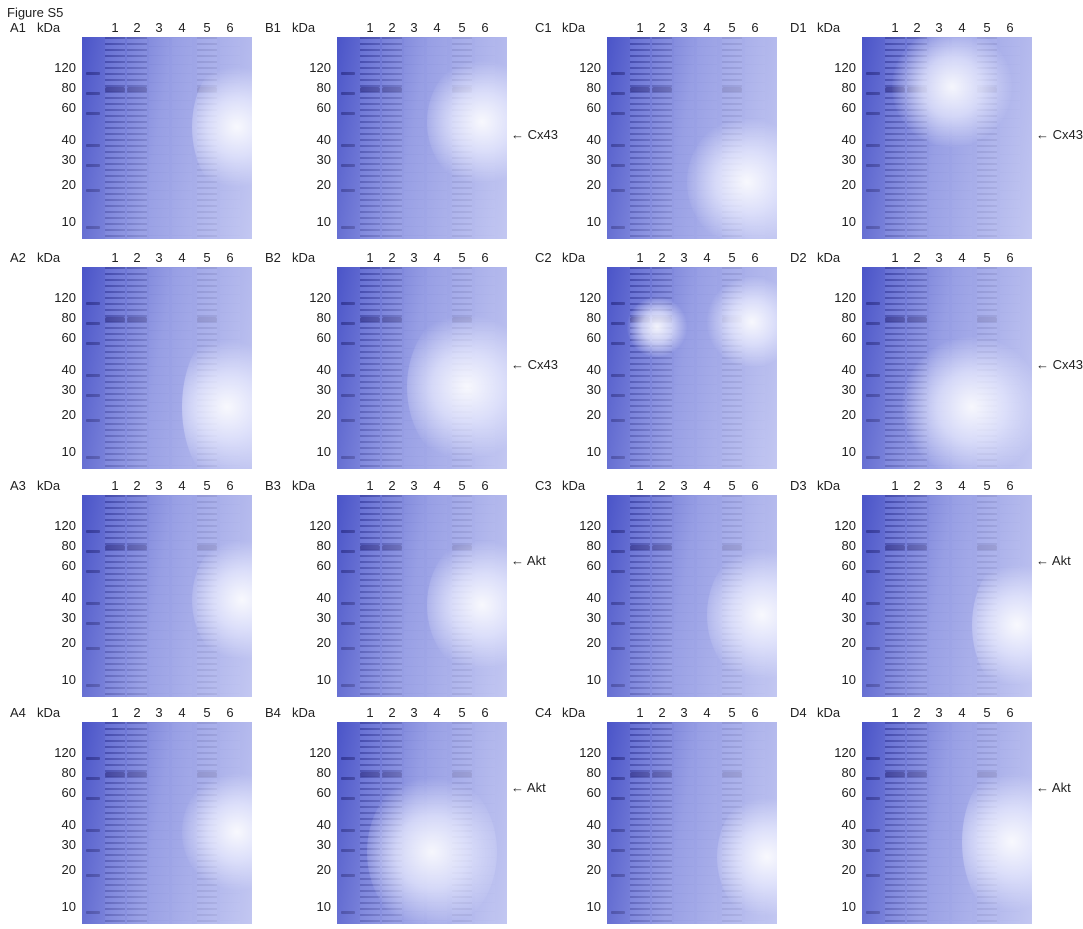 Image resolution: width=1083 pixels, height=929 pixels. I want to click on panel-label: D4, so click(798, 712).